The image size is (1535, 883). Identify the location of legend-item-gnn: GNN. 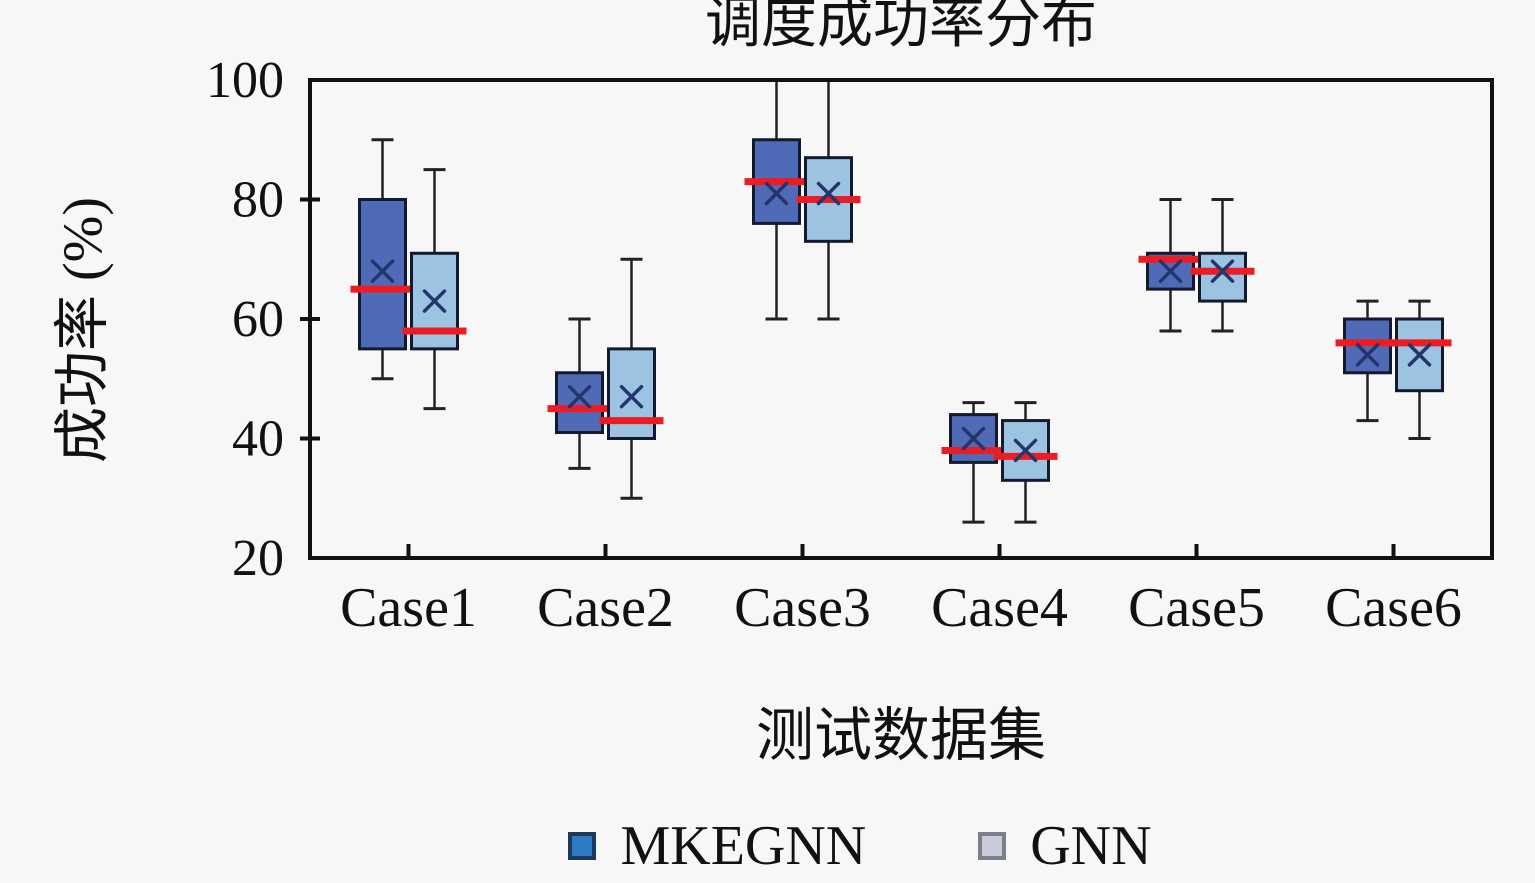
(1065, 846).